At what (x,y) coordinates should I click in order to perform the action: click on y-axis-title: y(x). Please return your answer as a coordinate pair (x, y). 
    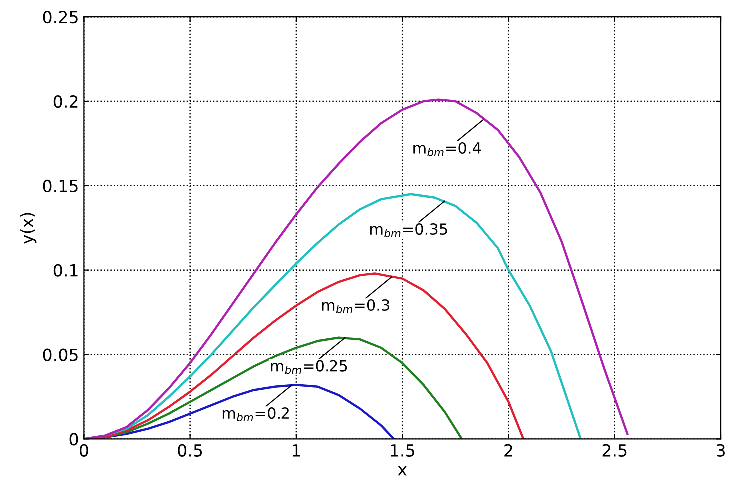
    Looking at the image, I should click on (28, 228).